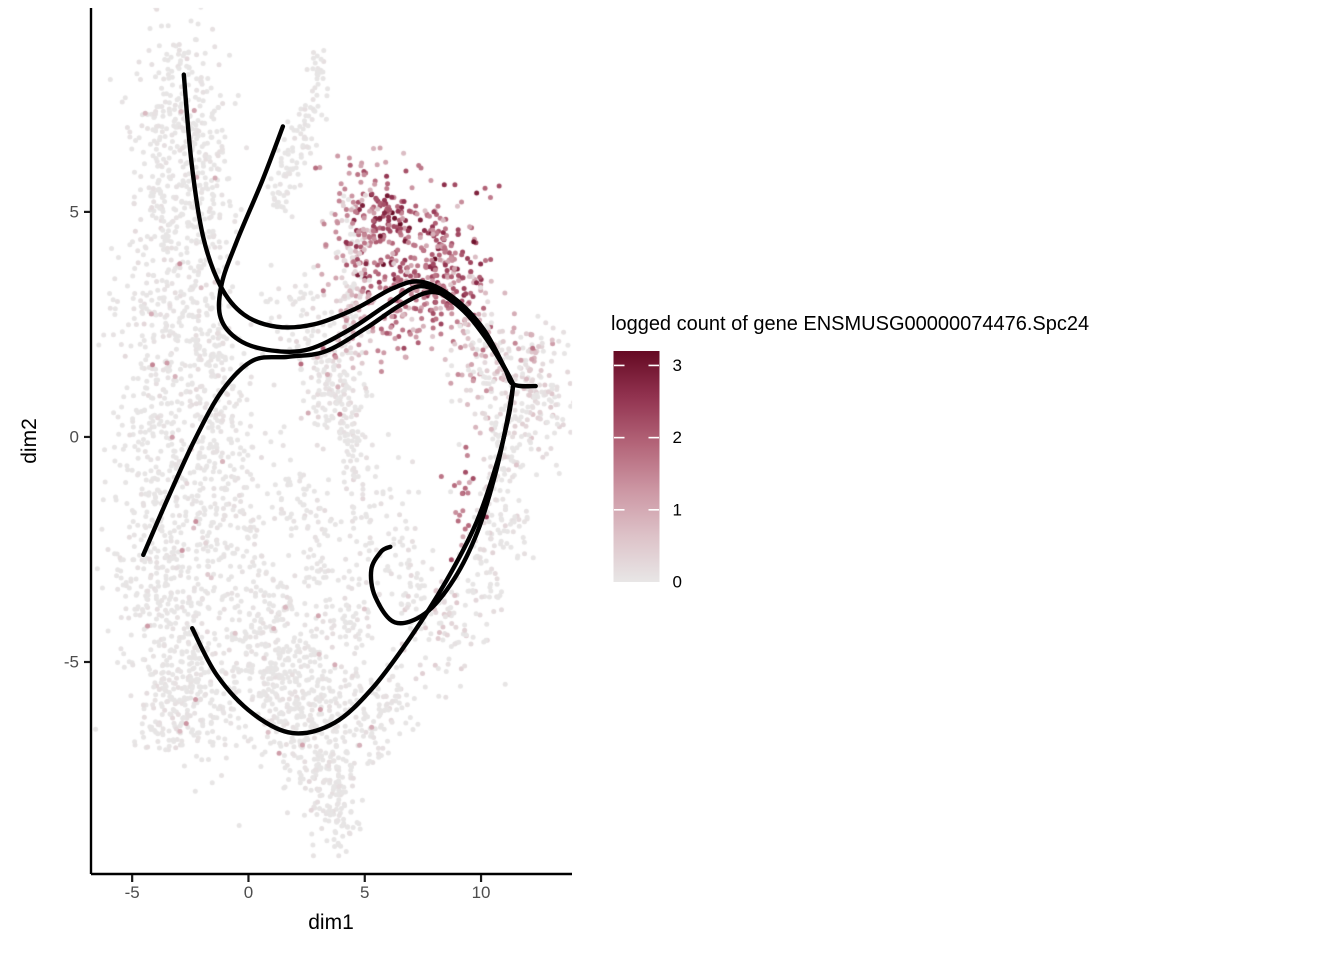 This screenshot has height=960, width=1344. What do you see at coordinates (677, 365) in the screenshot?
I see `colorbar-tick-label: 3` at bounding box center [677, 365].